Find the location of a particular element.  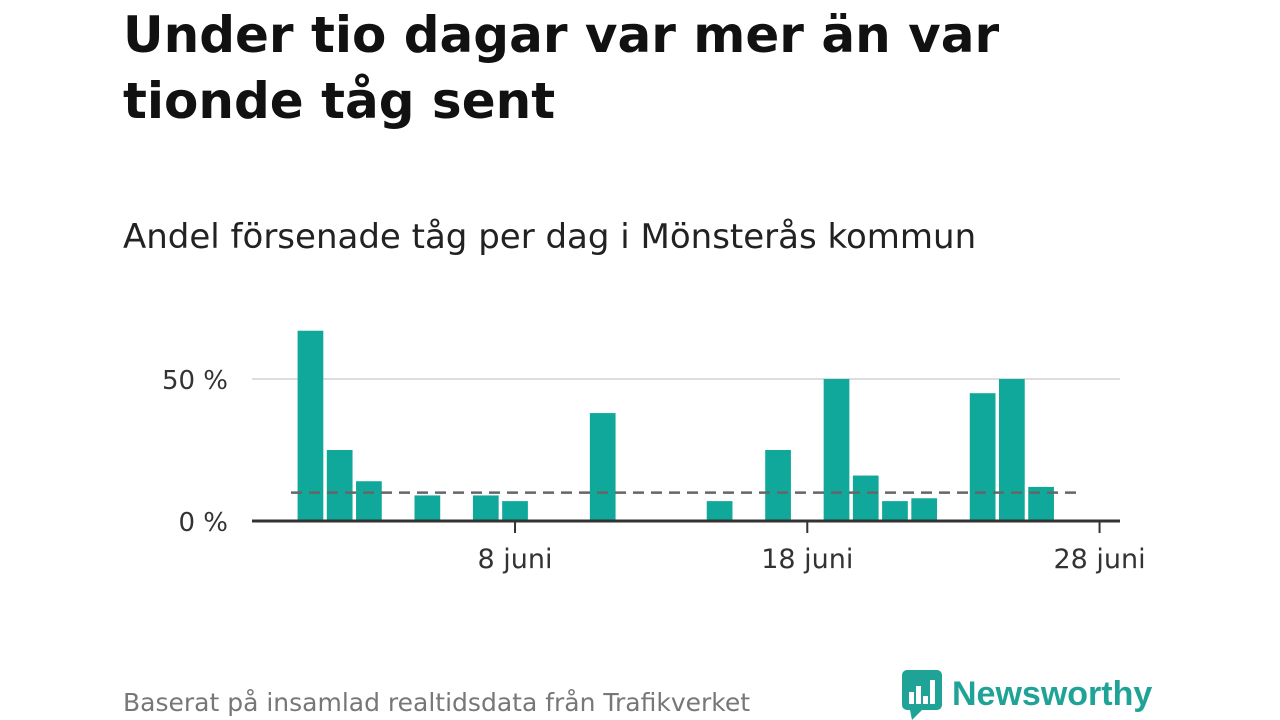

x-tick-label-0: 8 juni is located at coordinates (515, 559).